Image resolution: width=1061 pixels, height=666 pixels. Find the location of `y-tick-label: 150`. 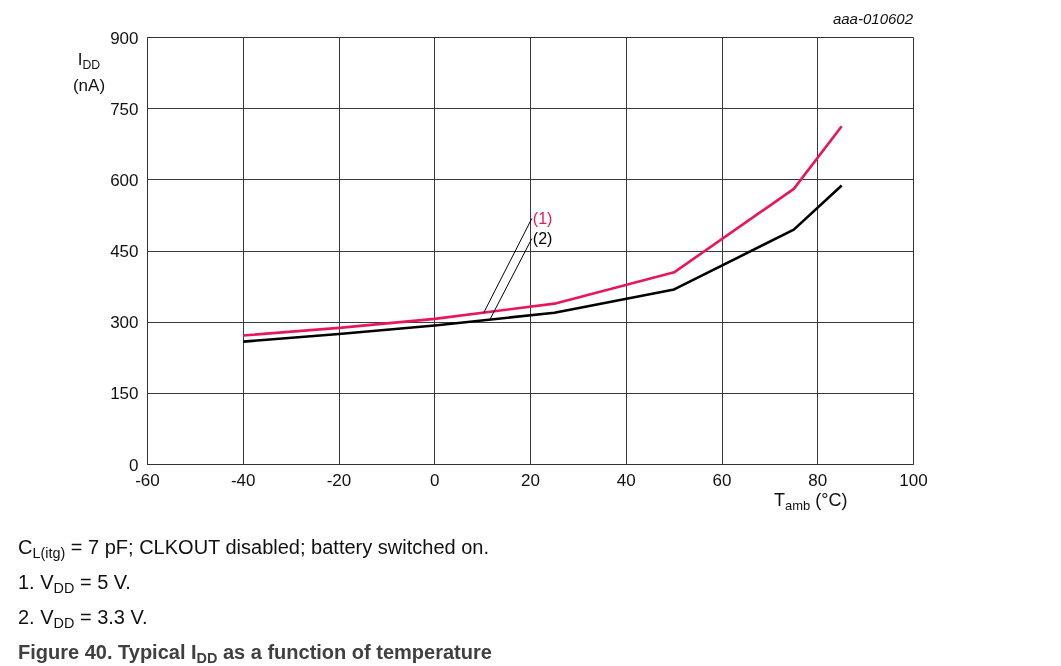

y-tick-label: 150 is located at coordinates (124, 394).